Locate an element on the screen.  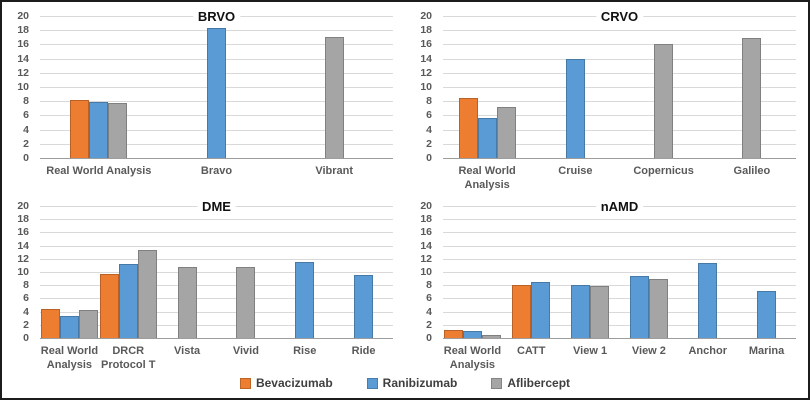
bevacizumab-swatch-icon is located at coordinates (245, 383).